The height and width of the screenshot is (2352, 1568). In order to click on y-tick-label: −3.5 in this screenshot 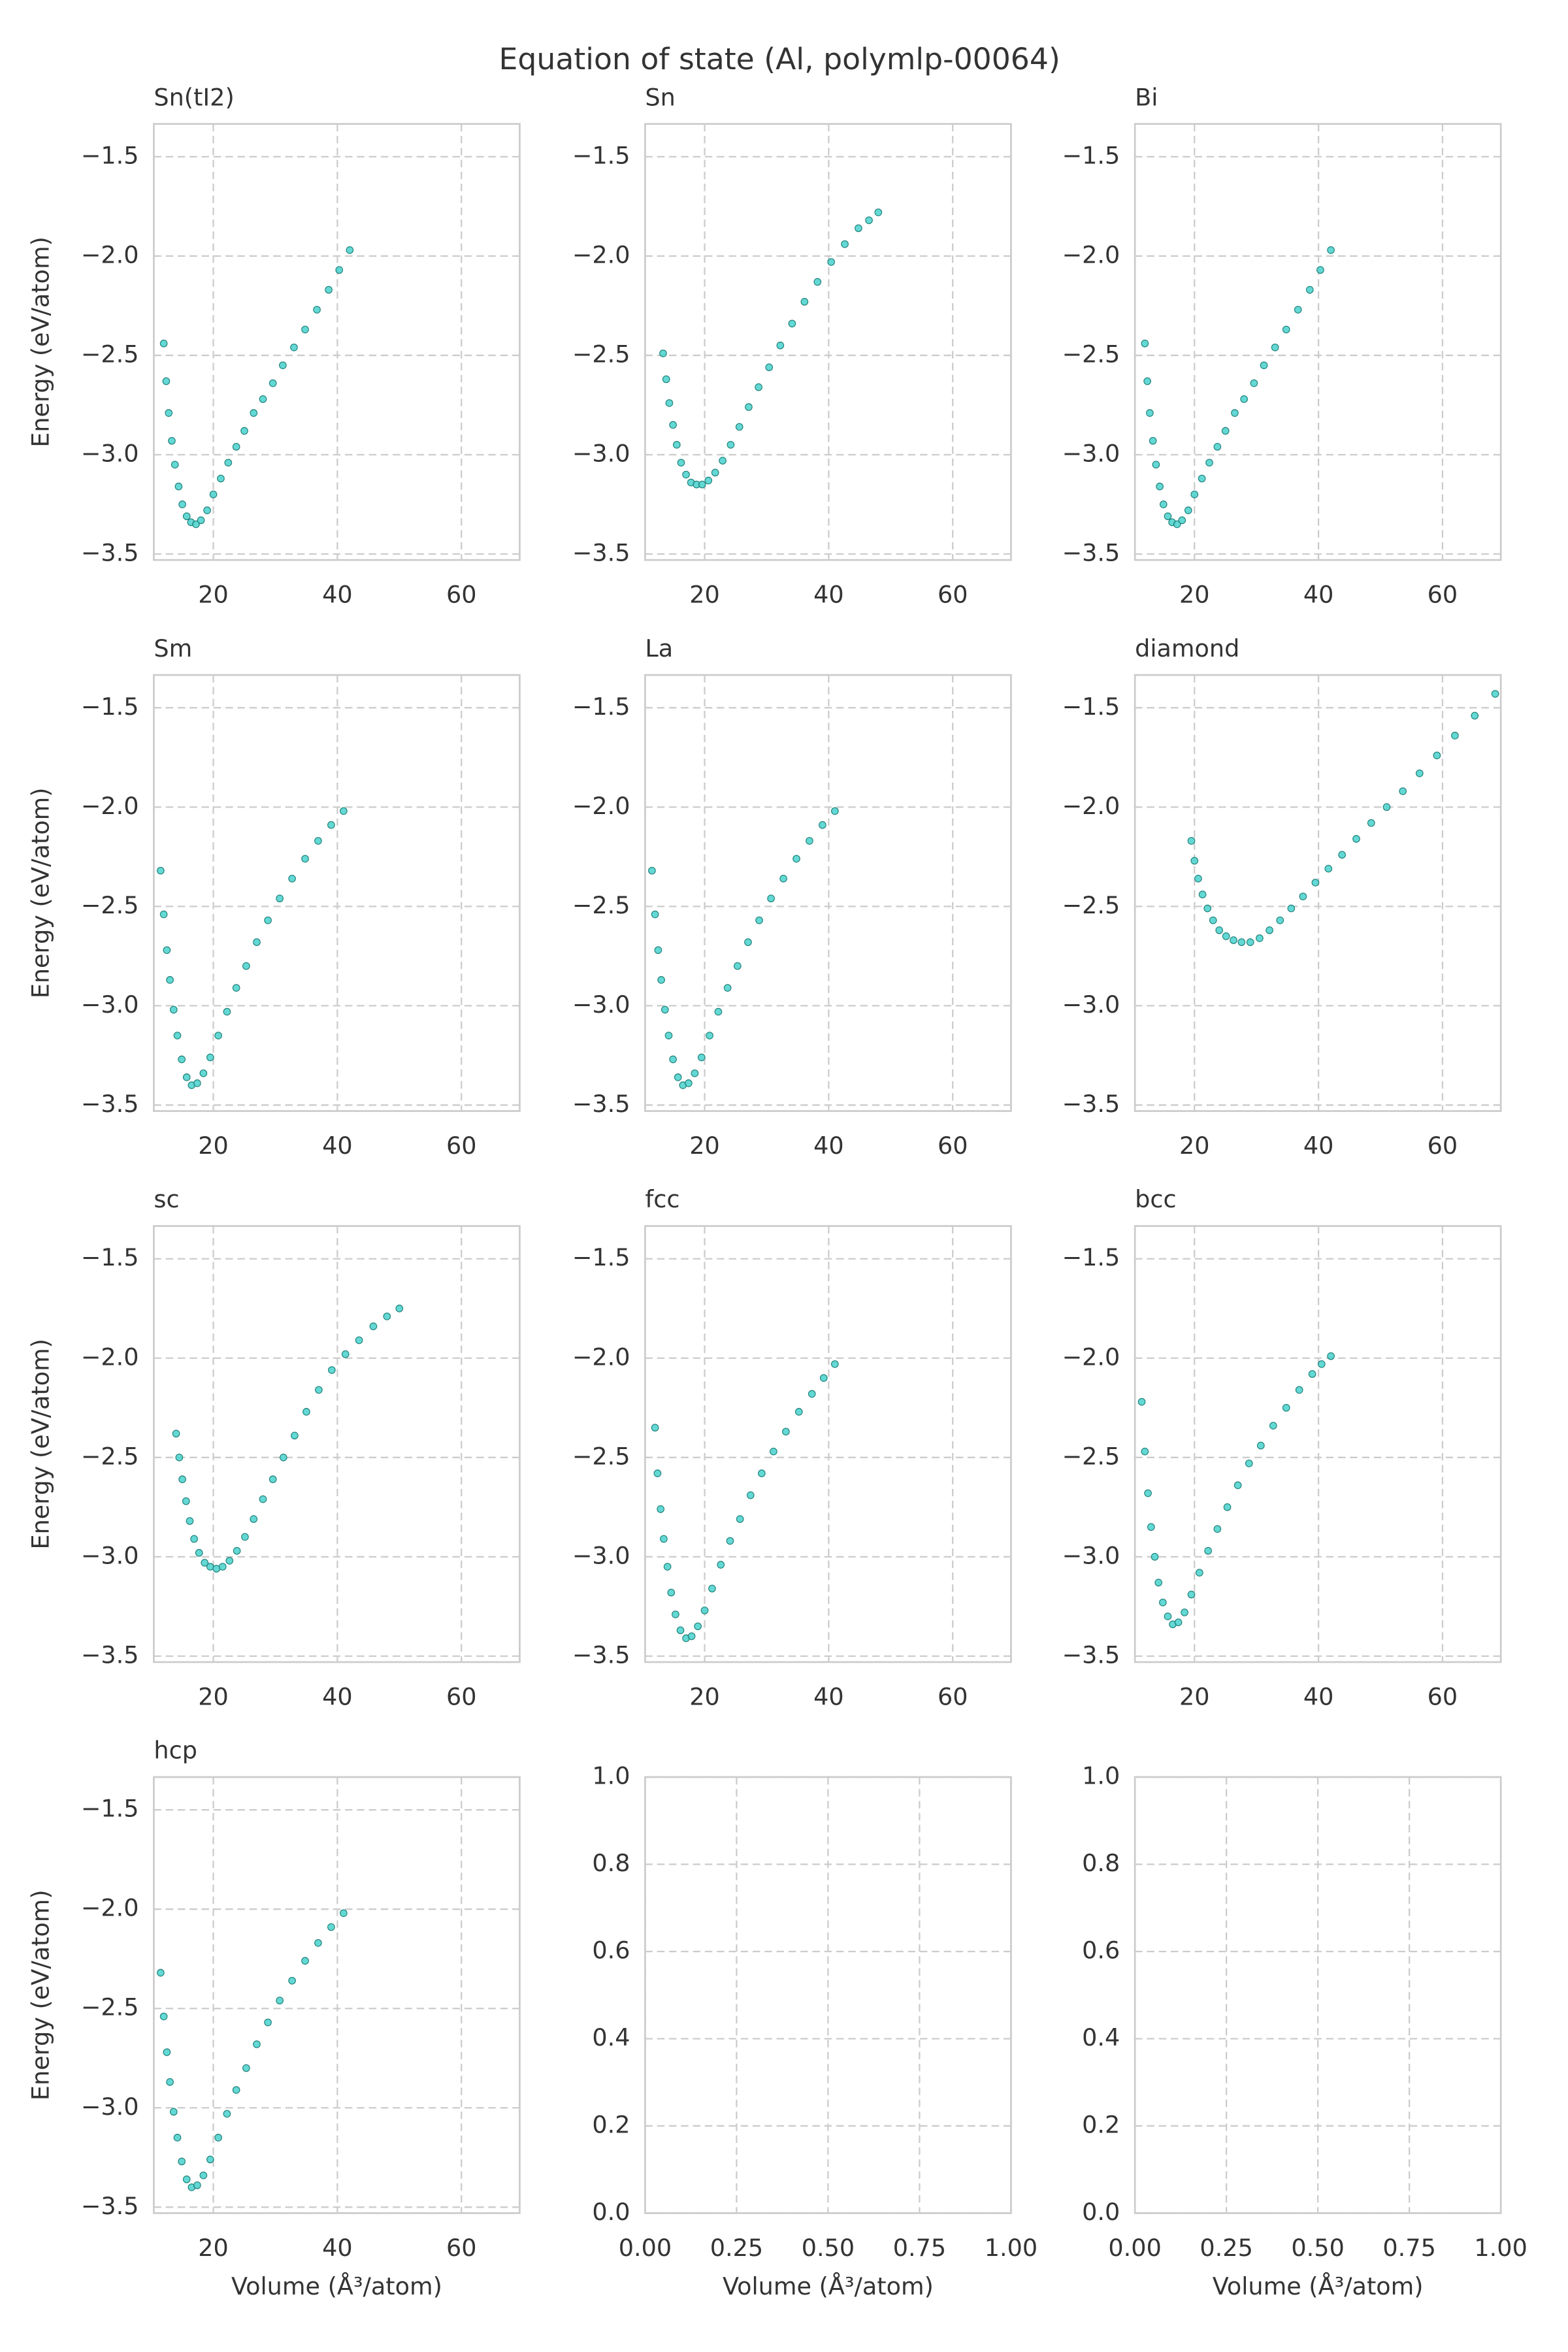, I will do `click(601, 1104)`.